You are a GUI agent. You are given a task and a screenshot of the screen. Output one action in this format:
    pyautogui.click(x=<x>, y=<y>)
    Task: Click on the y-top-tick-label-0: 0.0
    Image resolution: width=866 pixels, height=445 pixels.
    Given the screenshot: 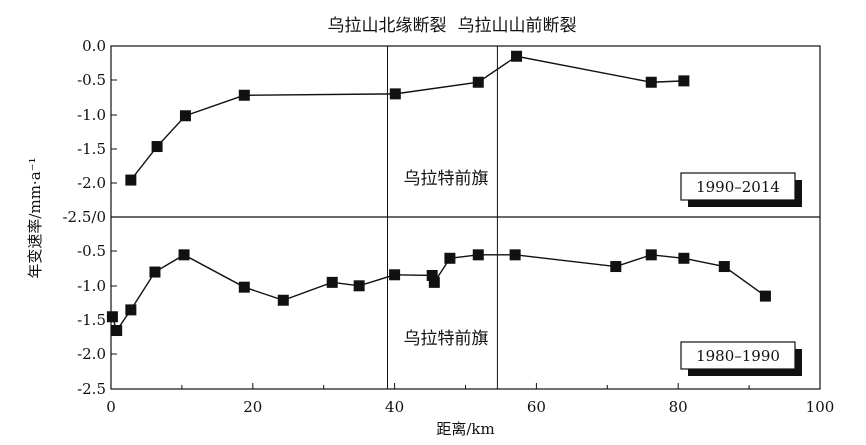 What is the action you would take?
    pyautogui.click(x=94, y=46)
    